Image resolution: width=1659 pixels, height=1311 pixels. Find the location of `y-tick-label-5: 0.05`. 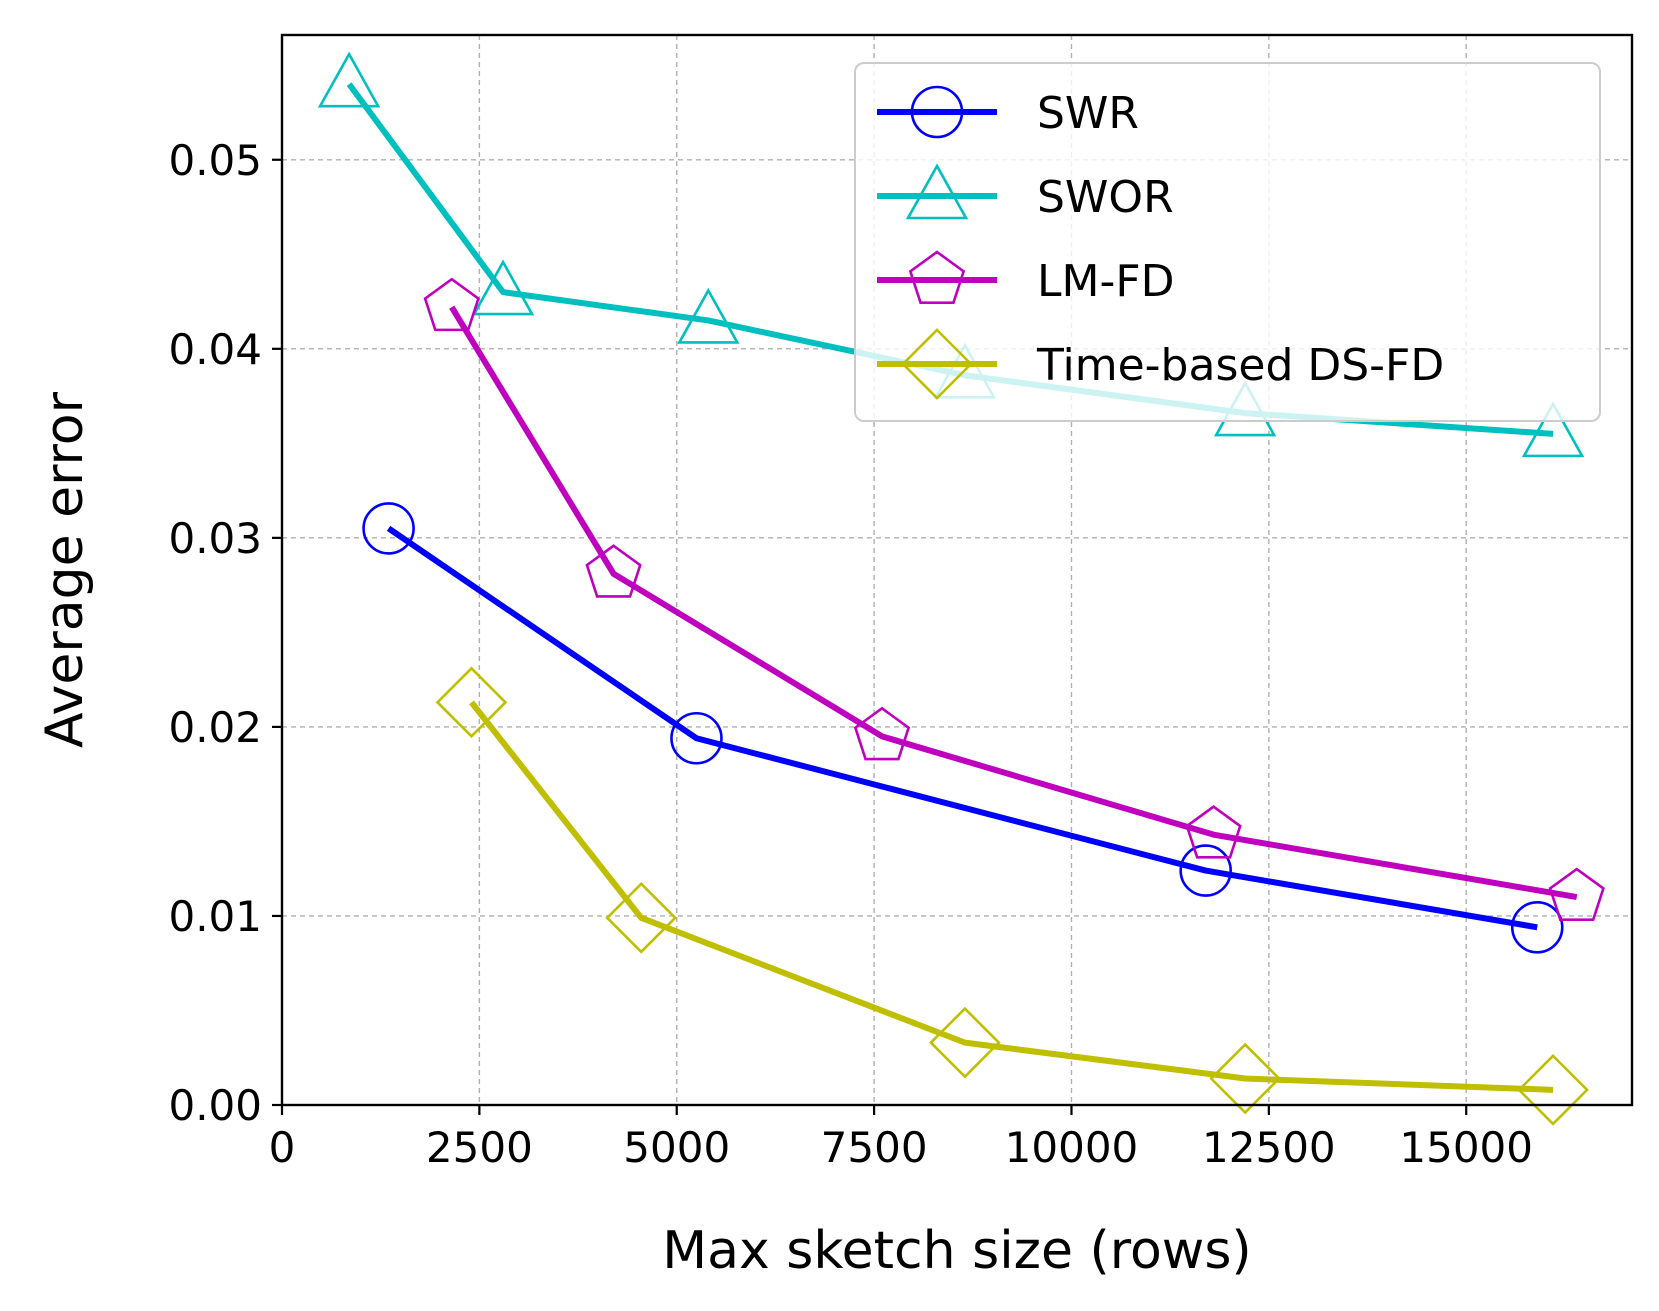

y-tick-label-5: 0.05 is located at coordinates (215, 160).